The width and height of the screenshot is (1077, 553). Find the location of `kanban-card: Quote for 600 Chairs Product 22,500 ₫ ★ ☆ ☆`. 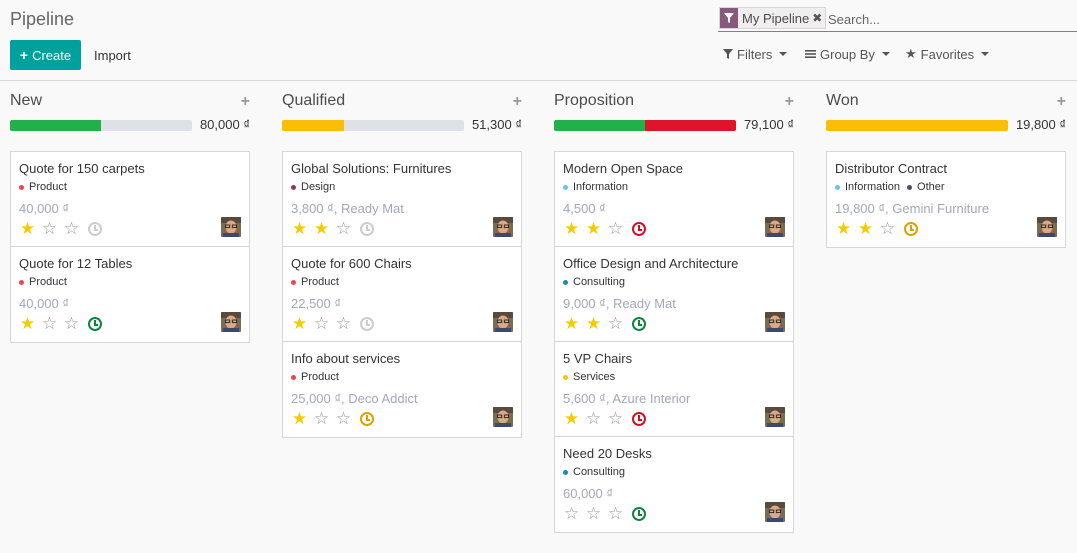

kanban-card: Quote for 600 Chairs Product 22,500 ₫ ★ ☆ ☆ is located at coordinates (402, 294).